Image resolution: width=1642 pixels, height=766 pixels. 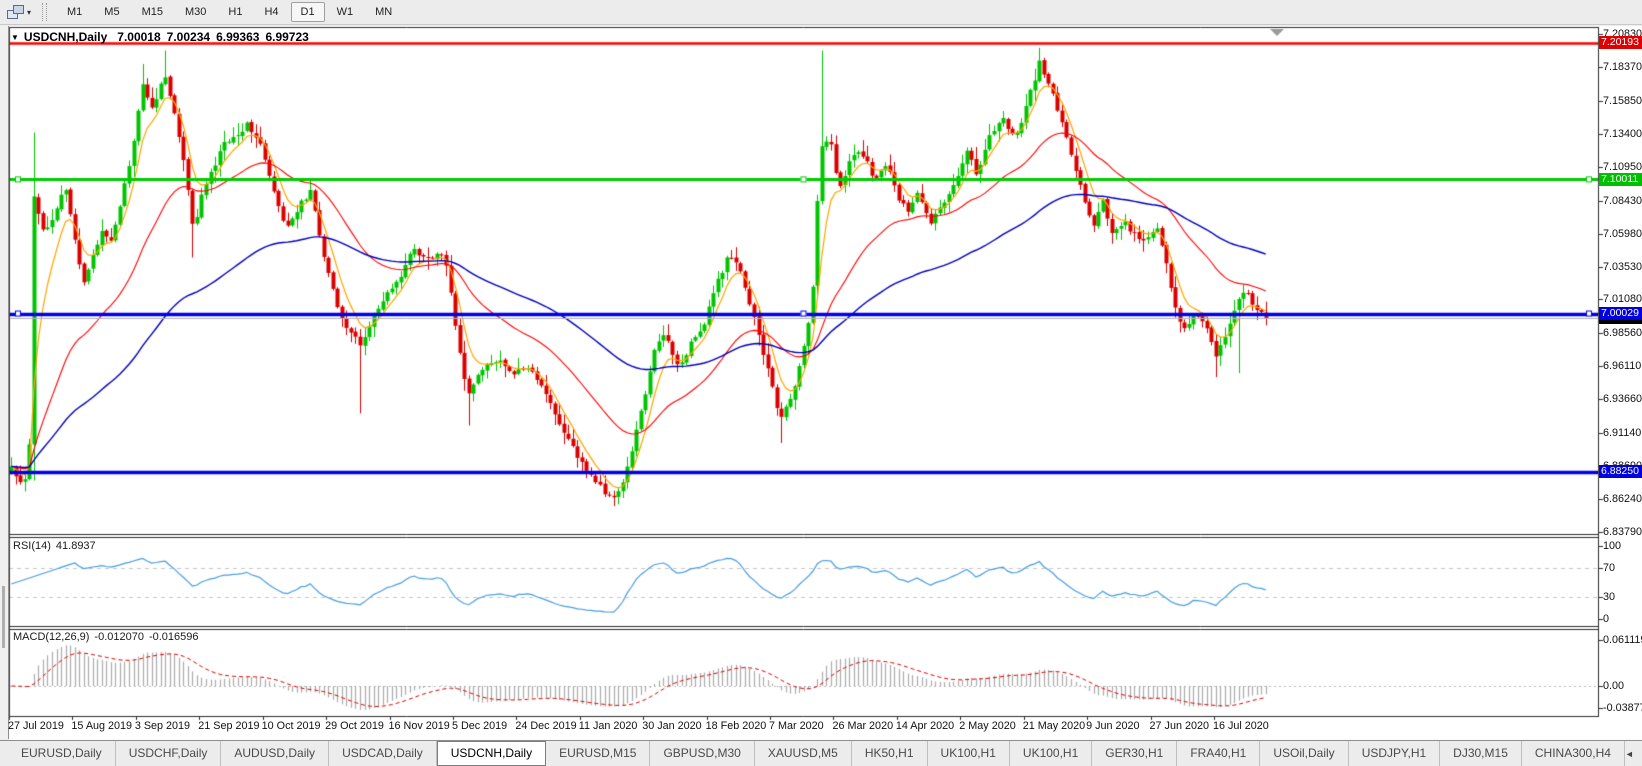 What do you see at coordinates (139, 37) in the screenshot?
I see `chart-open-value: 7.00018` at bounding box center [139, 37].